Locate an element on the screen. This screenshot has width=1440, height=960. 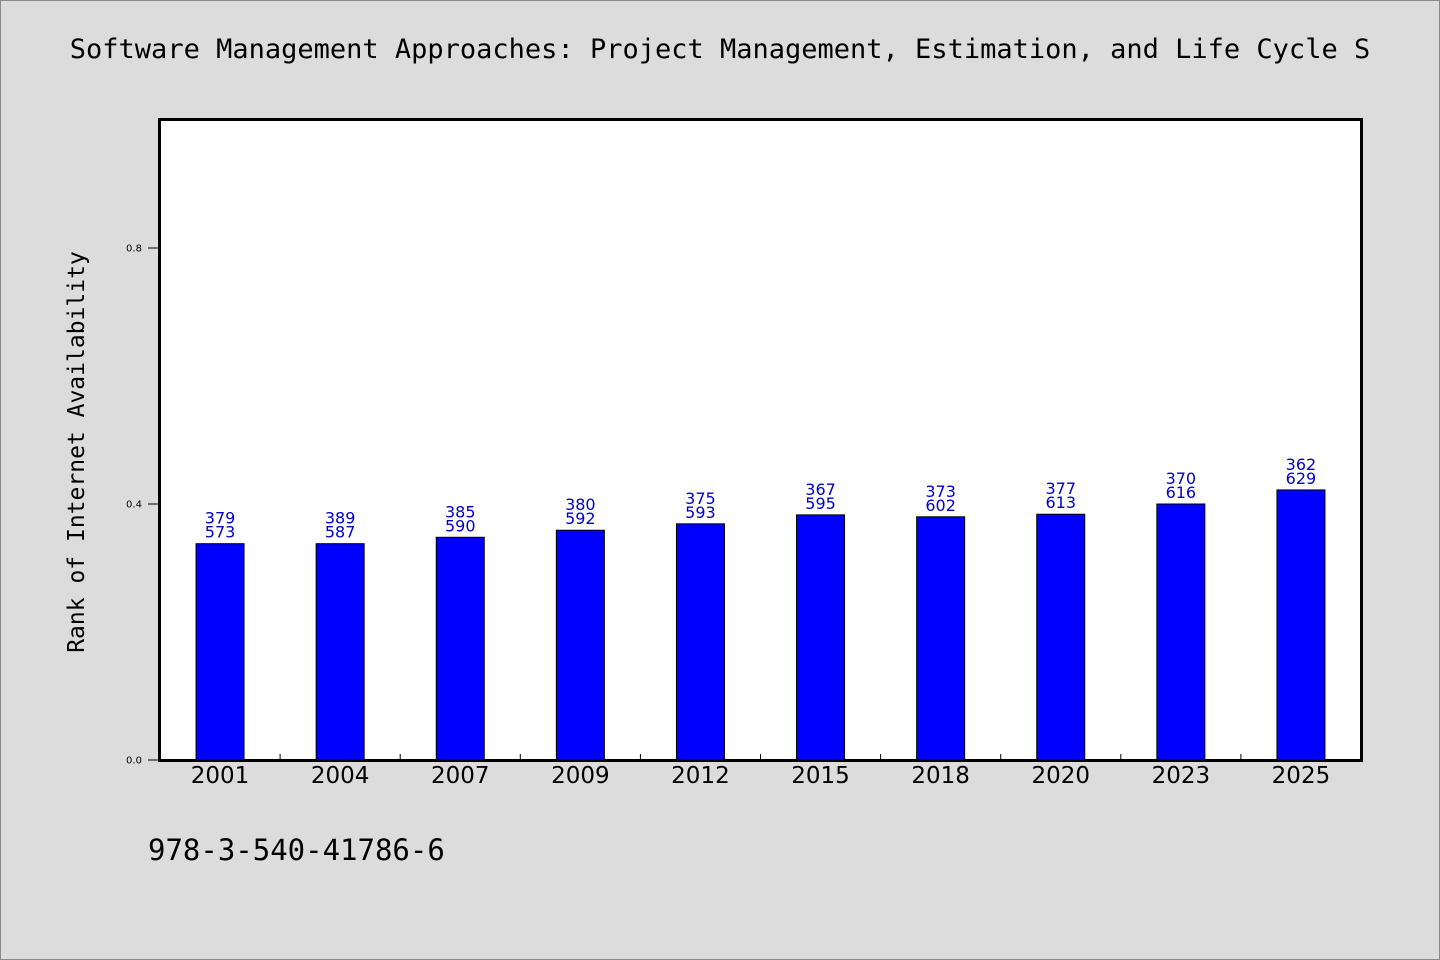
bar-value-label-top: 385 is located at coordinates (460, 511).